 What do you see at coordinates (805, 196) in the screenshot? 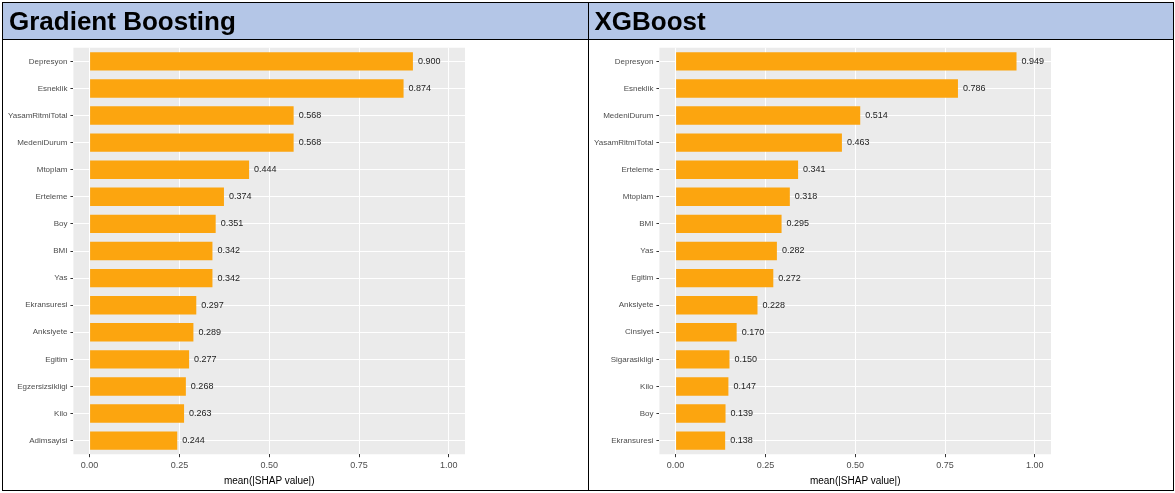
I see `data-label: 0.318` at bounding box center [805, 196].